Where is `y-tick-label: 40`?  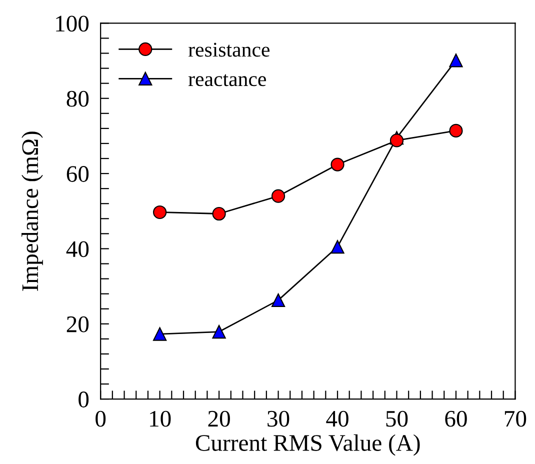
y-tick-label: 40 is located at coordinates (77, 249).